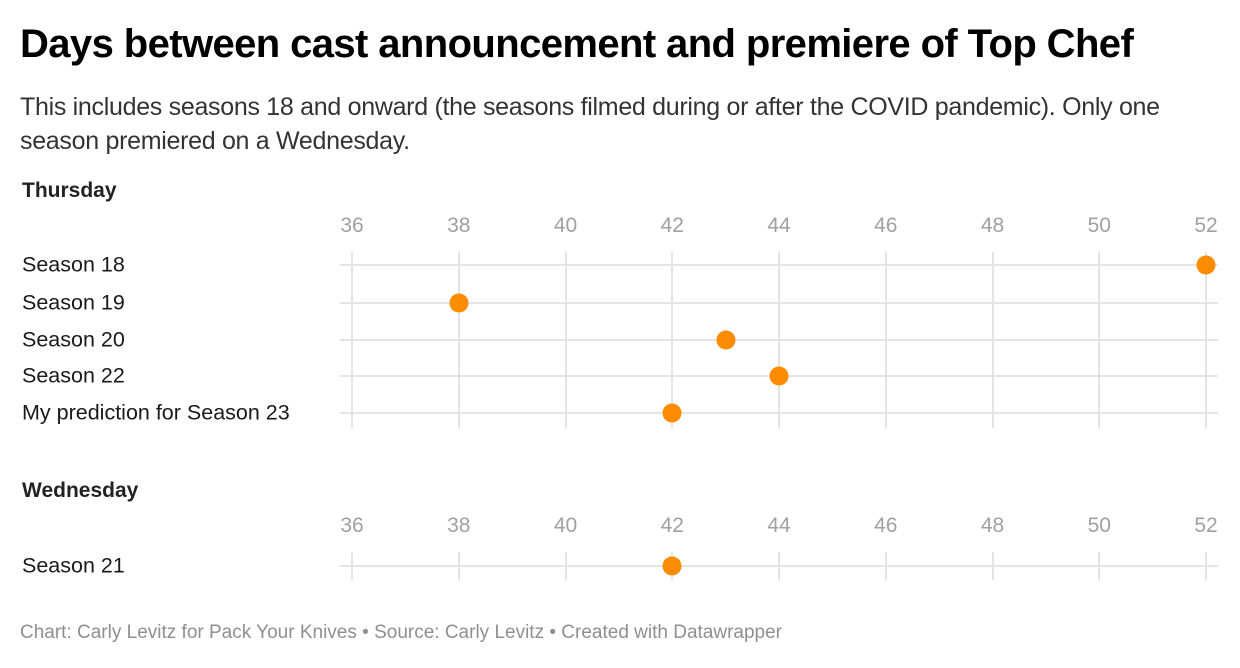 This screenshot has width=1240, height=668. Describe the element at coordinates (73, 375) in the screenshot. I see `row-label: Season 22` at that location.